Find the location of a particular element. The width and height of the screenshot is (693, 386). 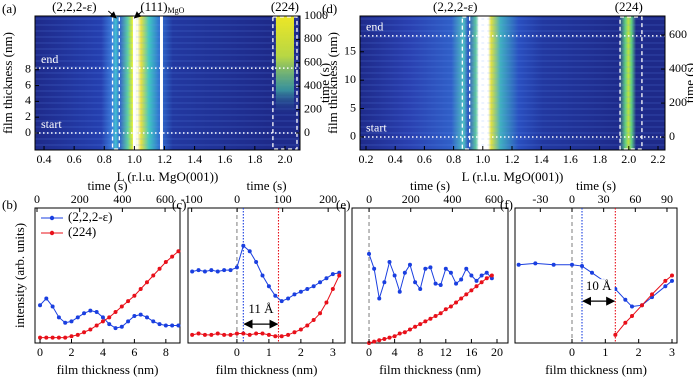

x2-tick-label: 600 is located at coordinates (165, 199).